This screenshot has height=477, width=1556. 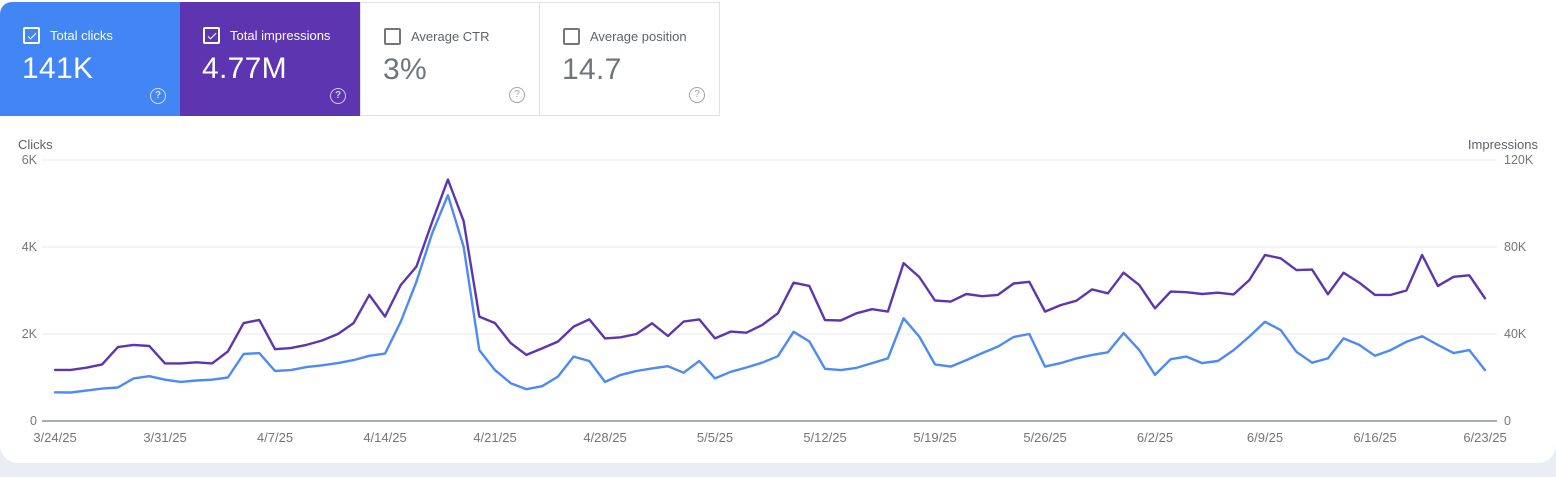 I want to click on metric-card-value: 141K, so click(x=58, y=68).